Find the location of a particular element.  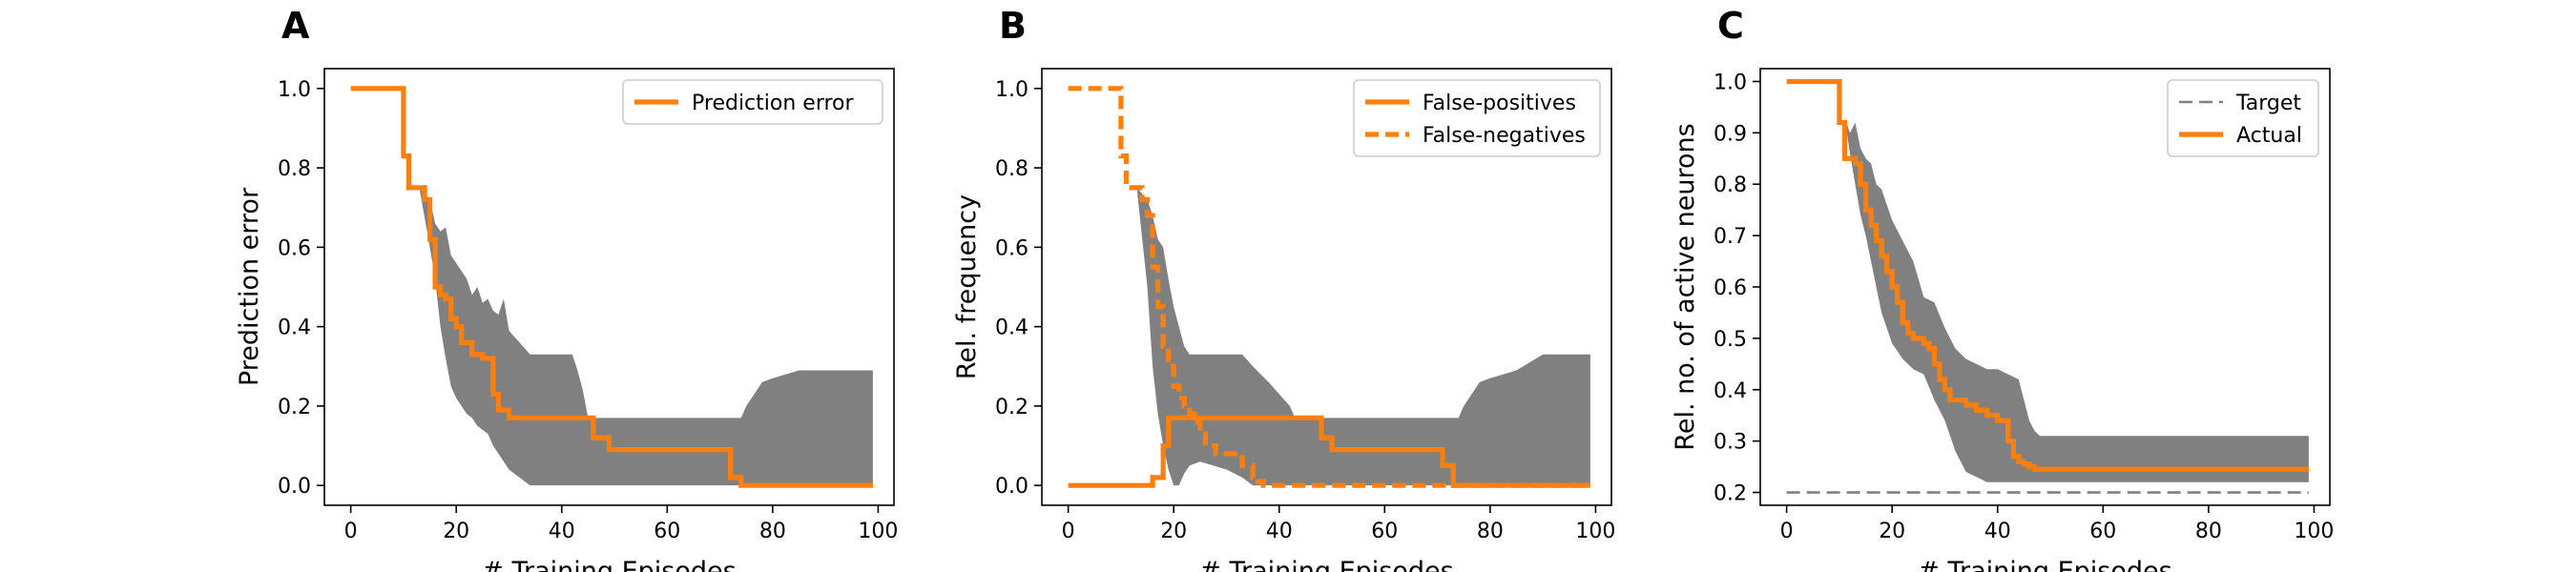

y-axis-label: Rel. frequency is located at coordinates (967, 286).